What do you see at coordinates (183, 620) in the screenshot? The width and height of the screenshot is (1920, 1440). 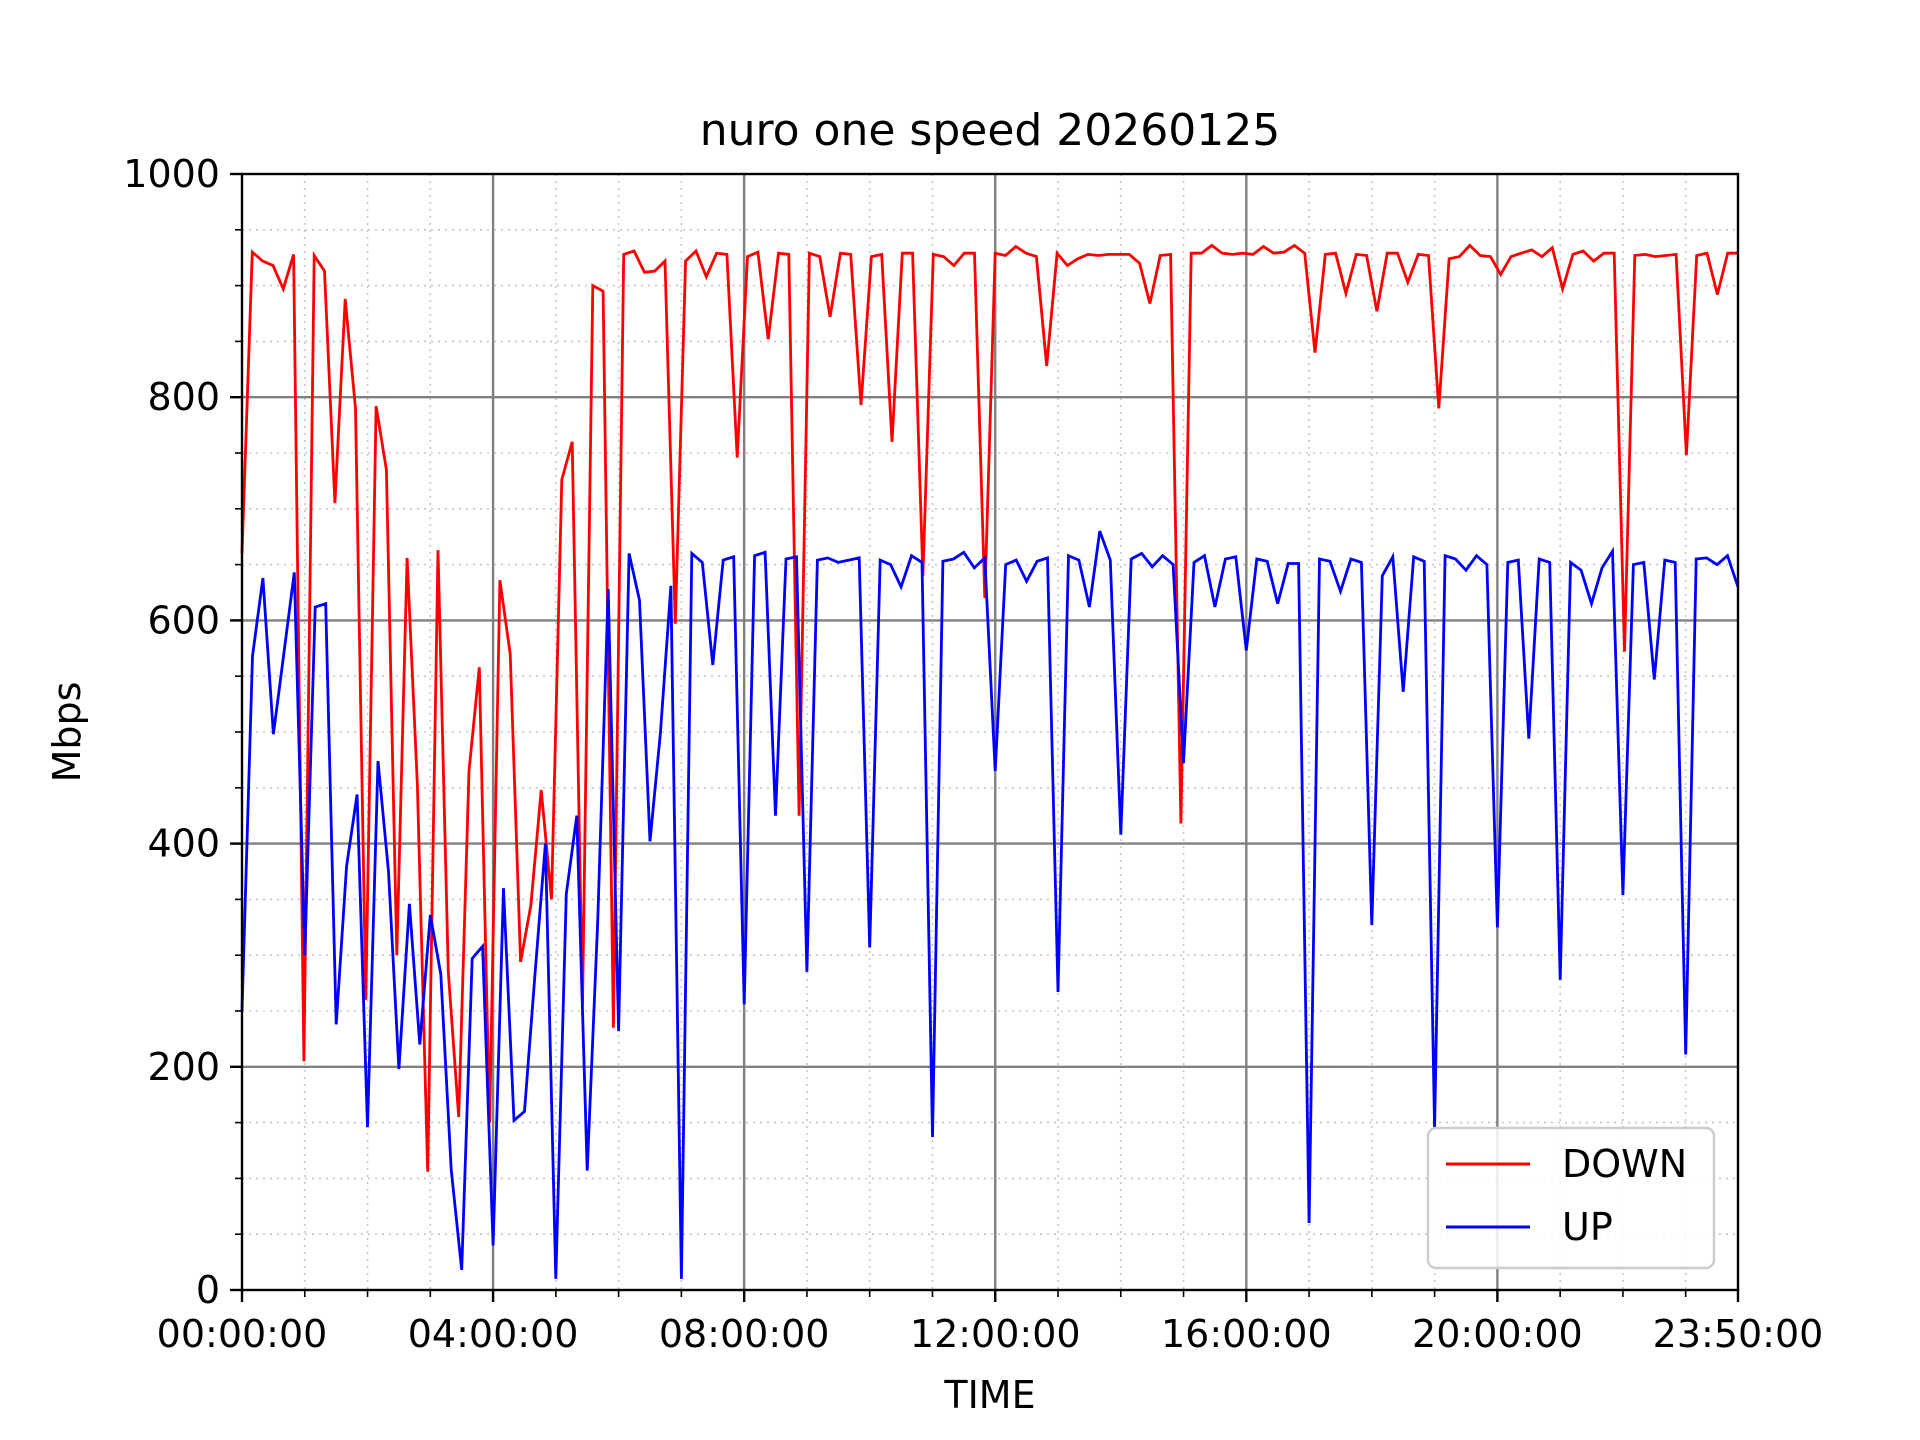 I see `y-tick-label: 600` at bounding box center [183, 620].